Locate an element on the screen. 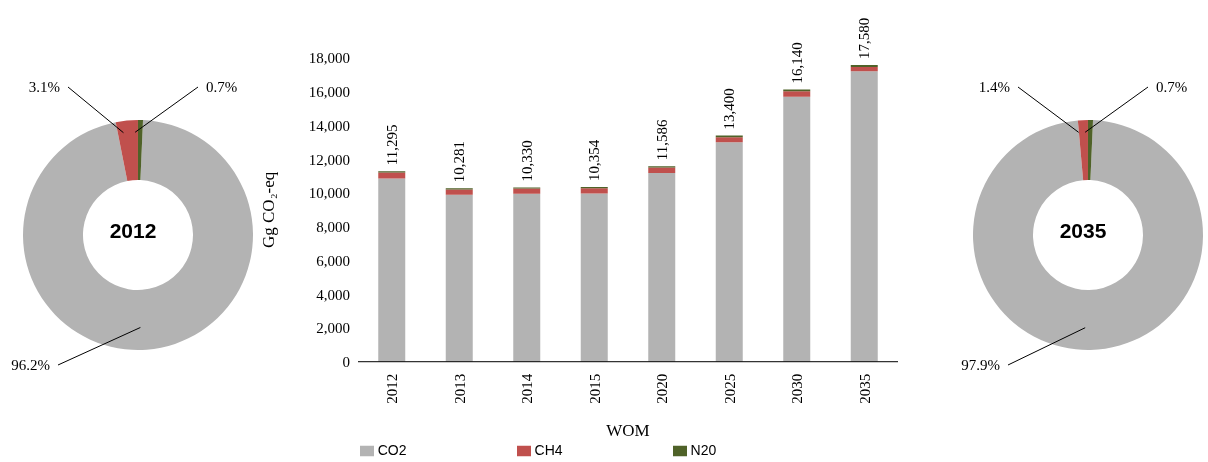 This screenshot has height=462, width=1208. x-tick-label: 2025 is located at coordinates (729, 388).